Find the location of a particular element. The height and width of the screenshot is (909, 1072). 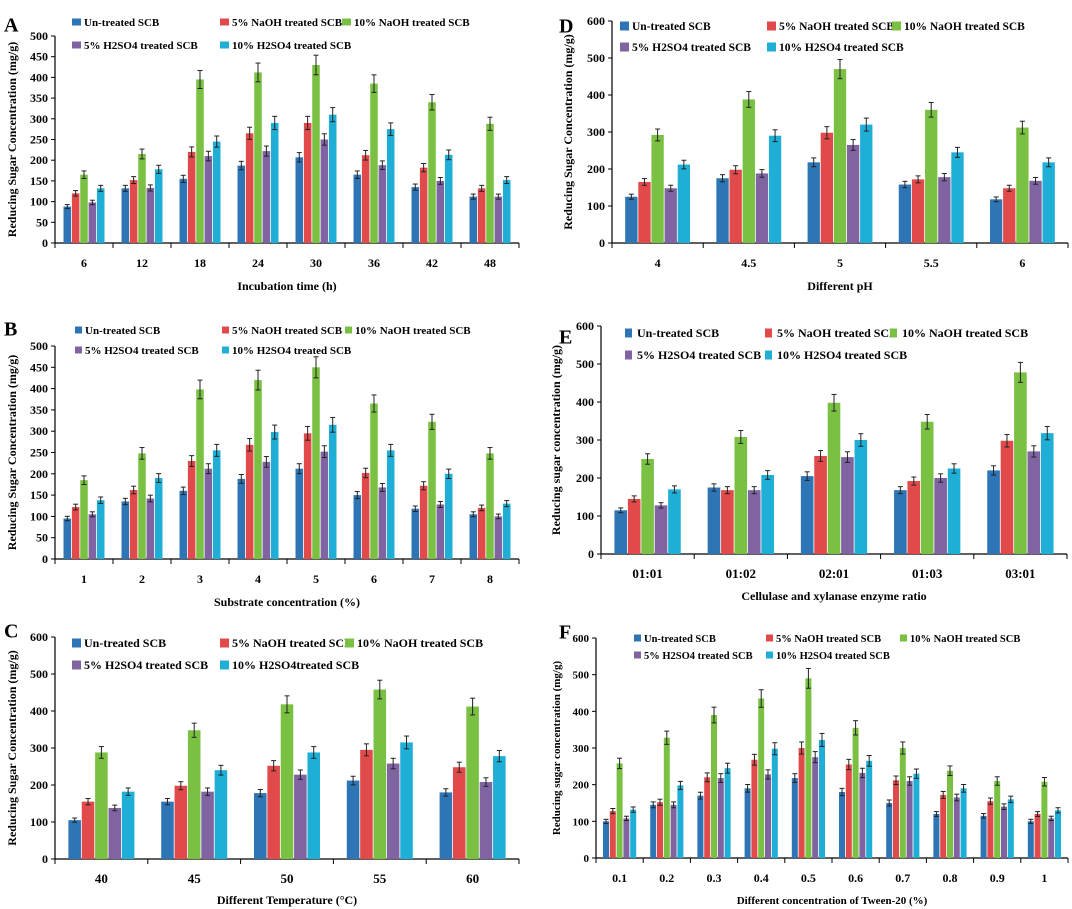

y-tick-label: 250 is located at coordinates (39, 140).